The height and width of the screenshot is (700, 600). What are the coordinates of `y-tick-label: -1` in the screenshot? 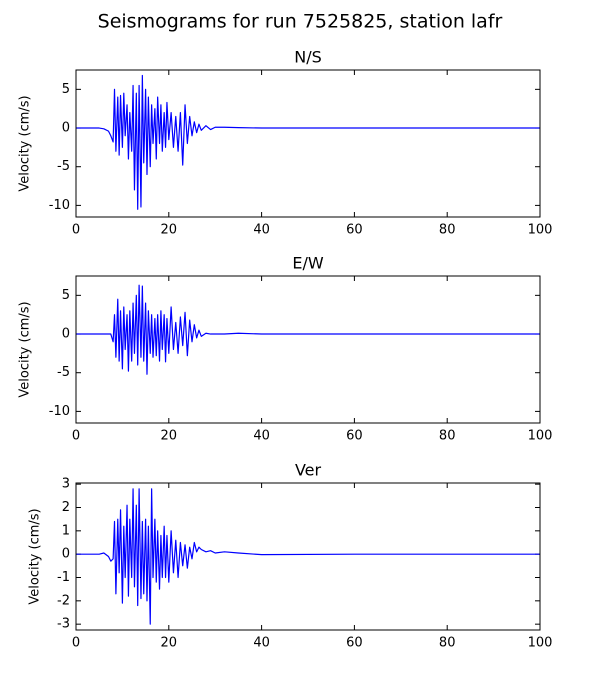 It's located at (63, 577).